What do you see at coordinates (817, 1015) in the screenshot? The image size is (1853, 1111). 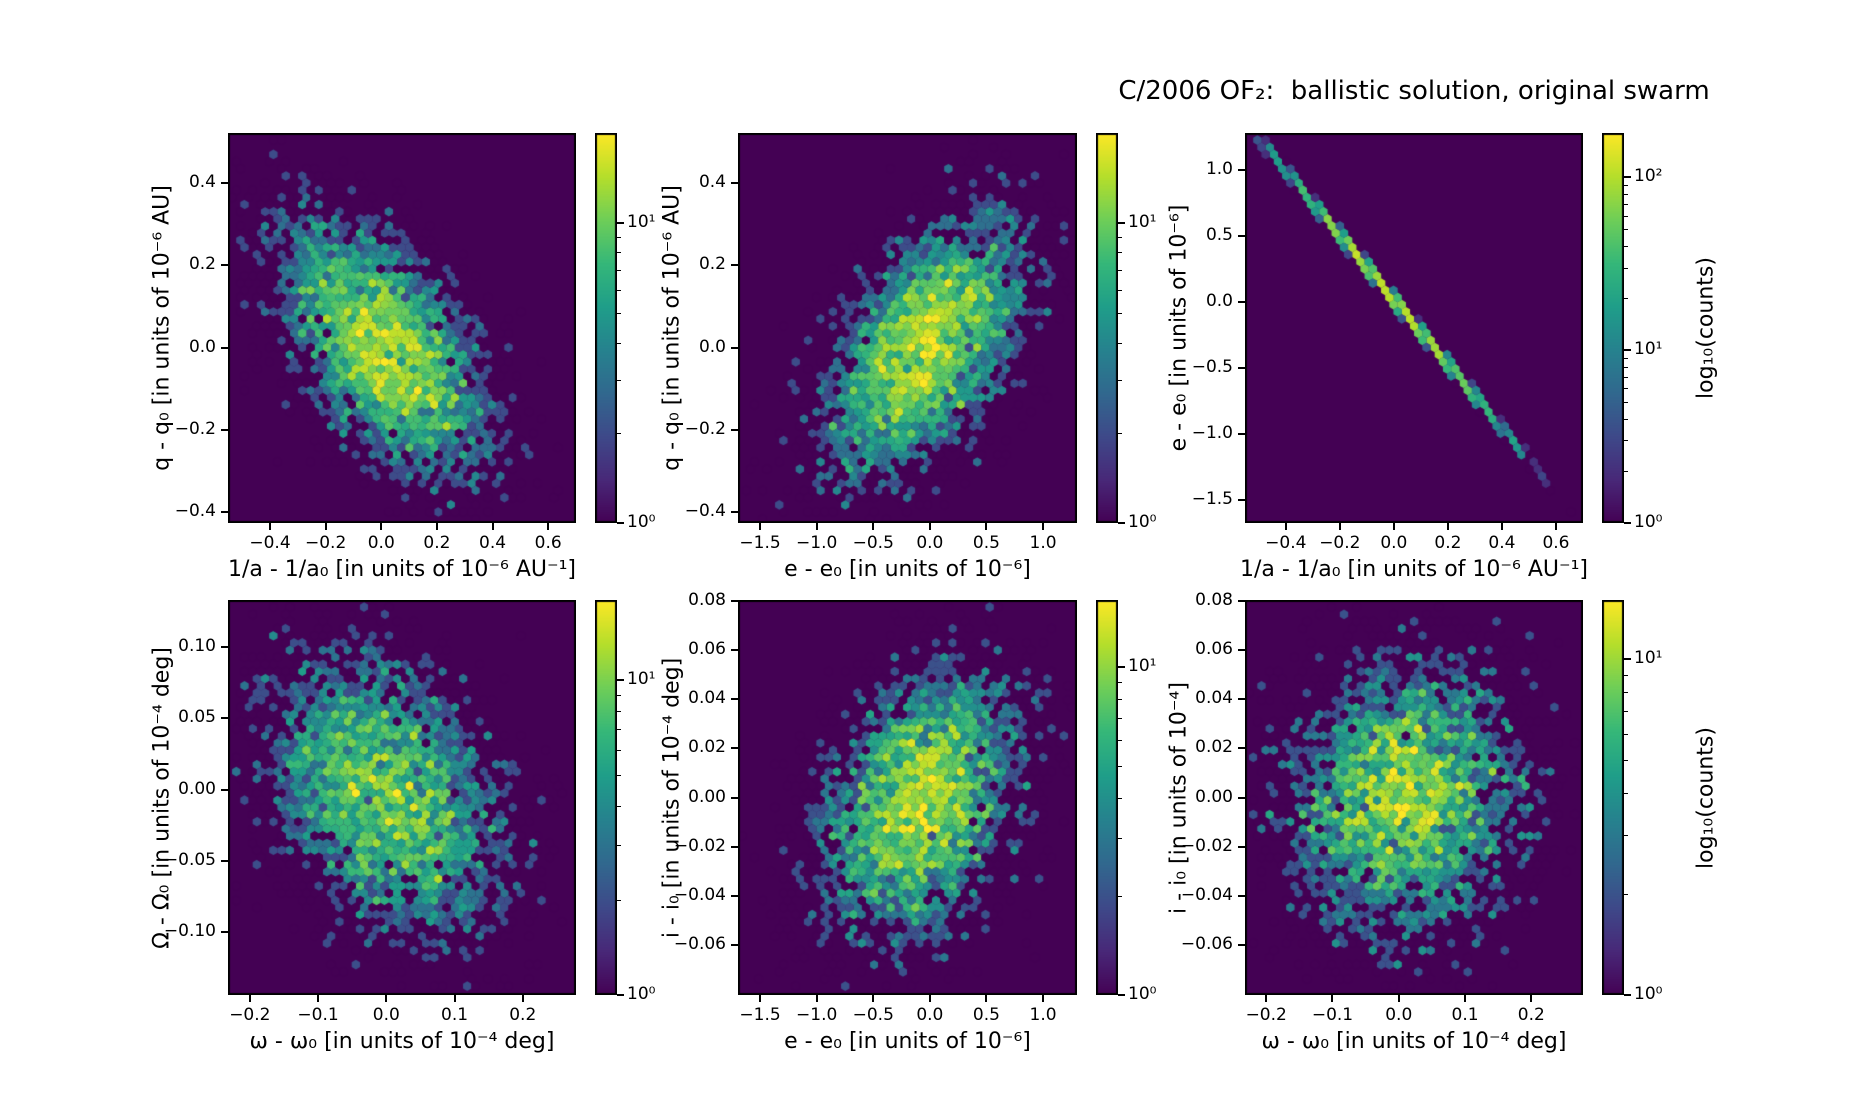 I see `x-tick-label: −1.0` at bounding box center [817, 1015].